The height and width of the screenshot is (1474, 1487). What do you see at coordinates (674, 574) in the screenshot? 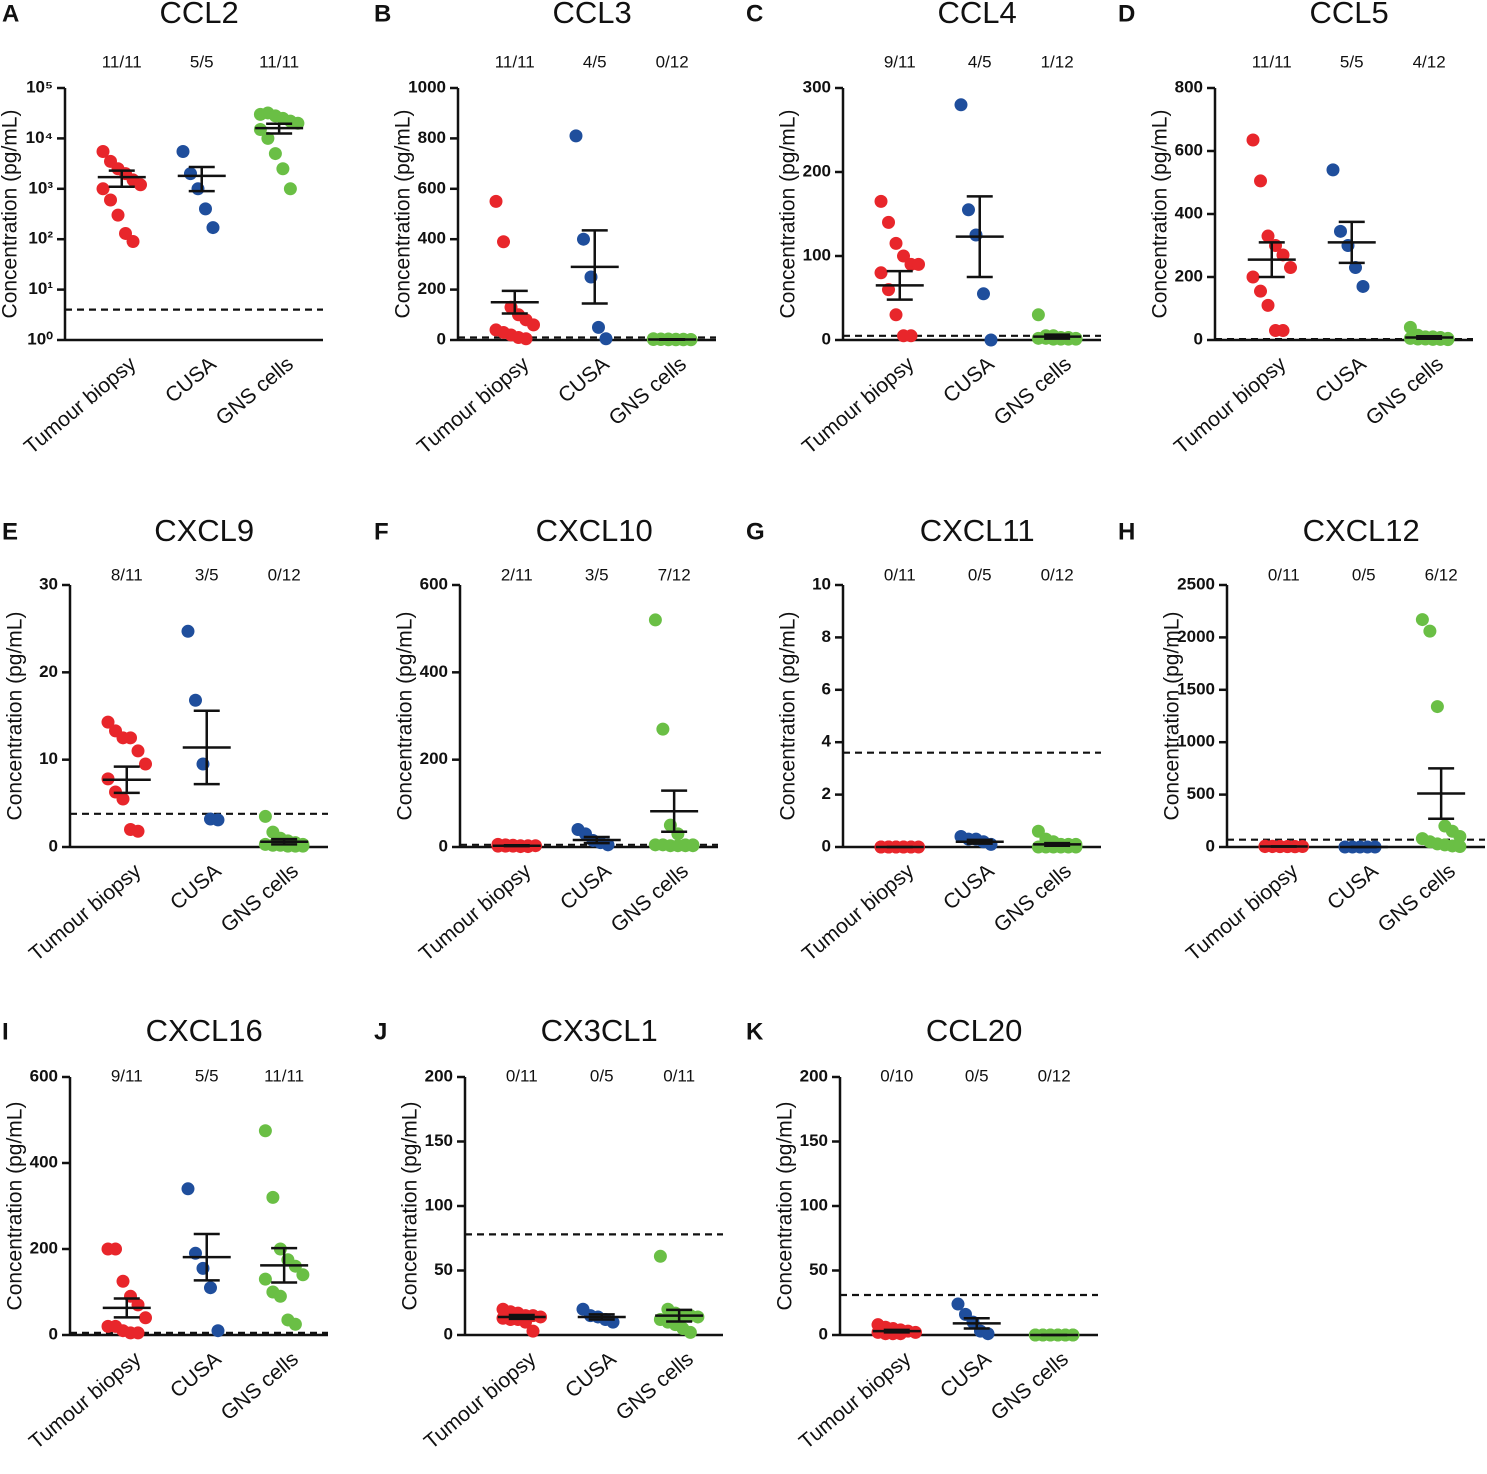
I see `count-label: 7/12` at bounding box center [674, 574].